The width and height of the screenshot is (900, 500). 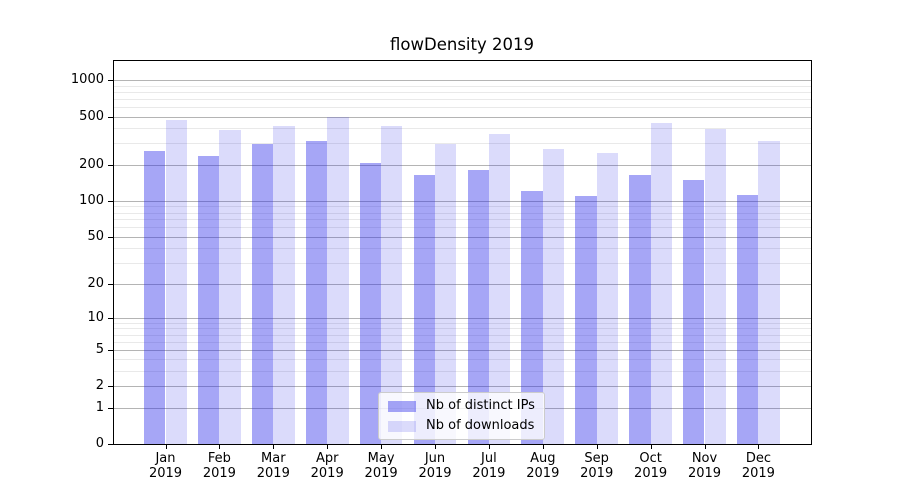 What do you see at coordinates (262, 293) in the screenshot?
I see `bar-distinct-ips-mar` at bounding box center [262, 293].